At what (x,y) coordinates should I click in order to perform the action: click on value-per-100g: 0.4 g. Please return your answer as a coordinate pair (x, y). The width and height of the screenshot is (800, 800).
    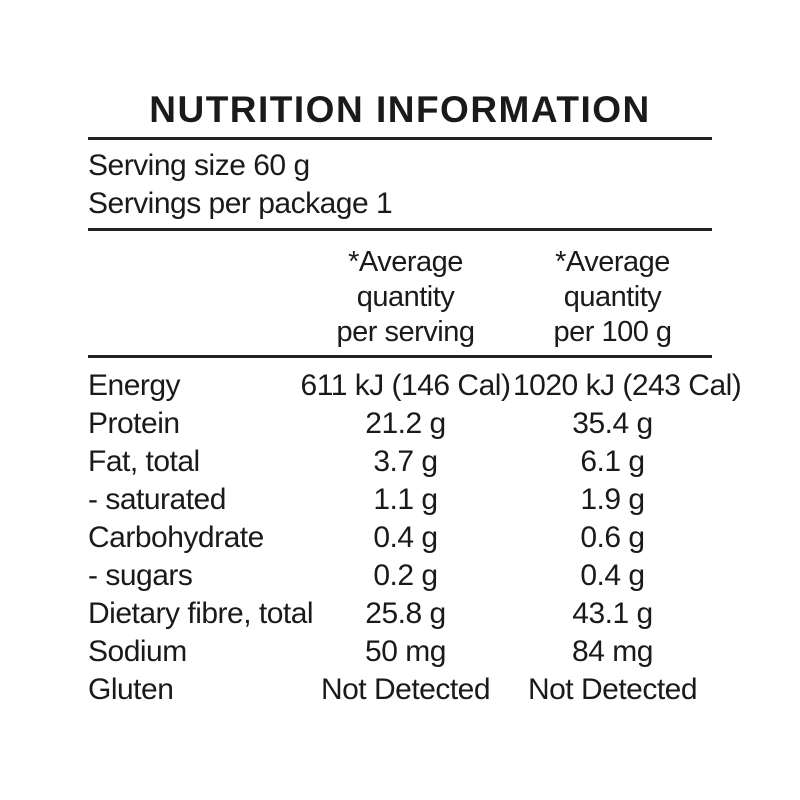
    Looking at the image, I should click on (612, 575).